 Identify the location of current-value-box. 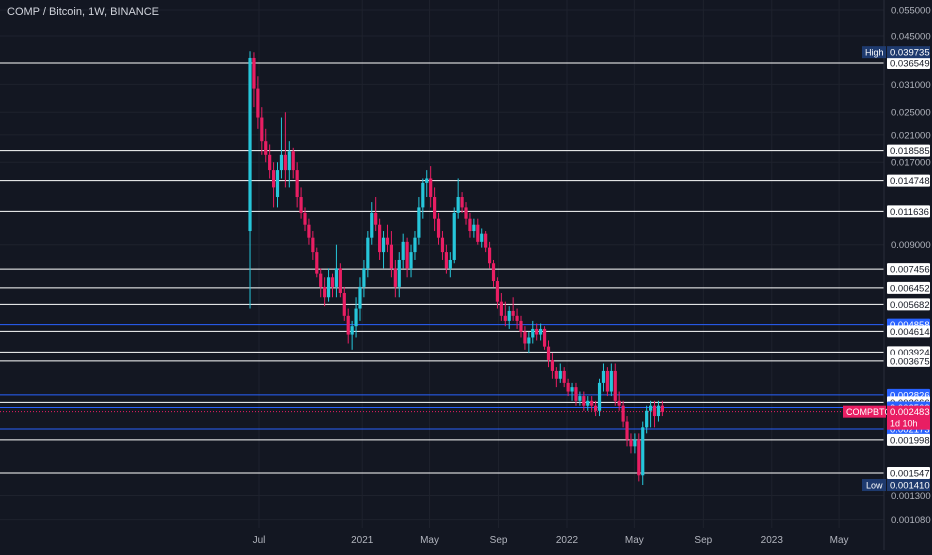
(908, 417).